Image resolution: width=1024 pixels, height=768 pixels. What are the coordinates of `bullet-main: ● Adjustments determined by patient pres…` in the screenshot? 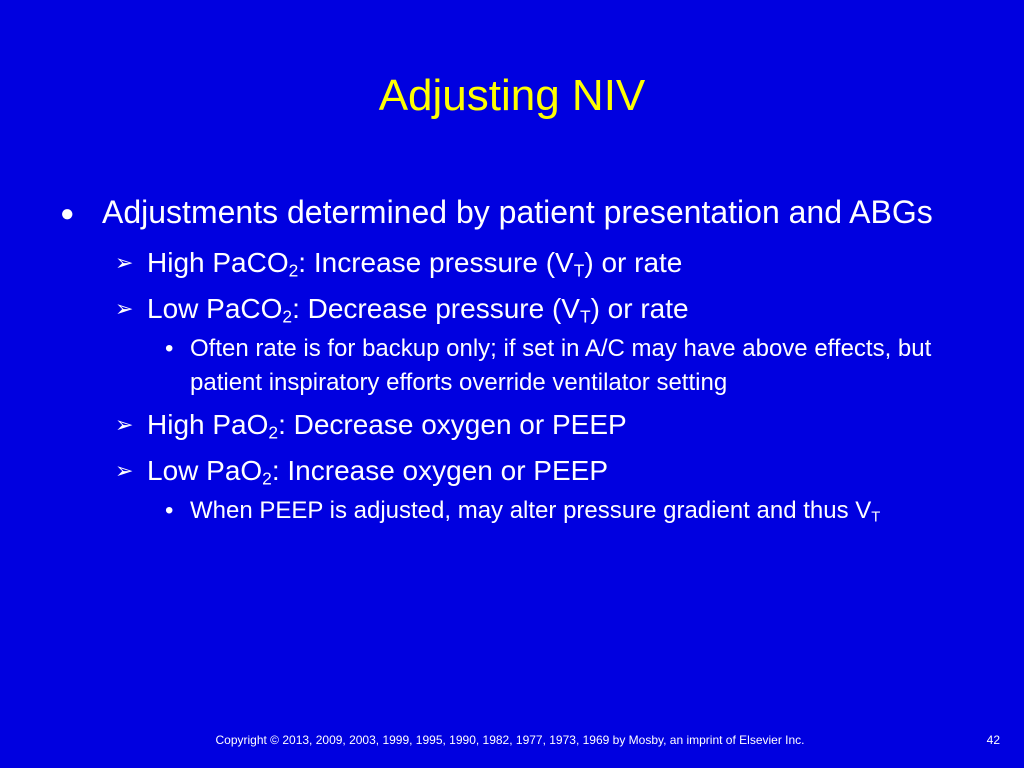 It's located at (515, 212).